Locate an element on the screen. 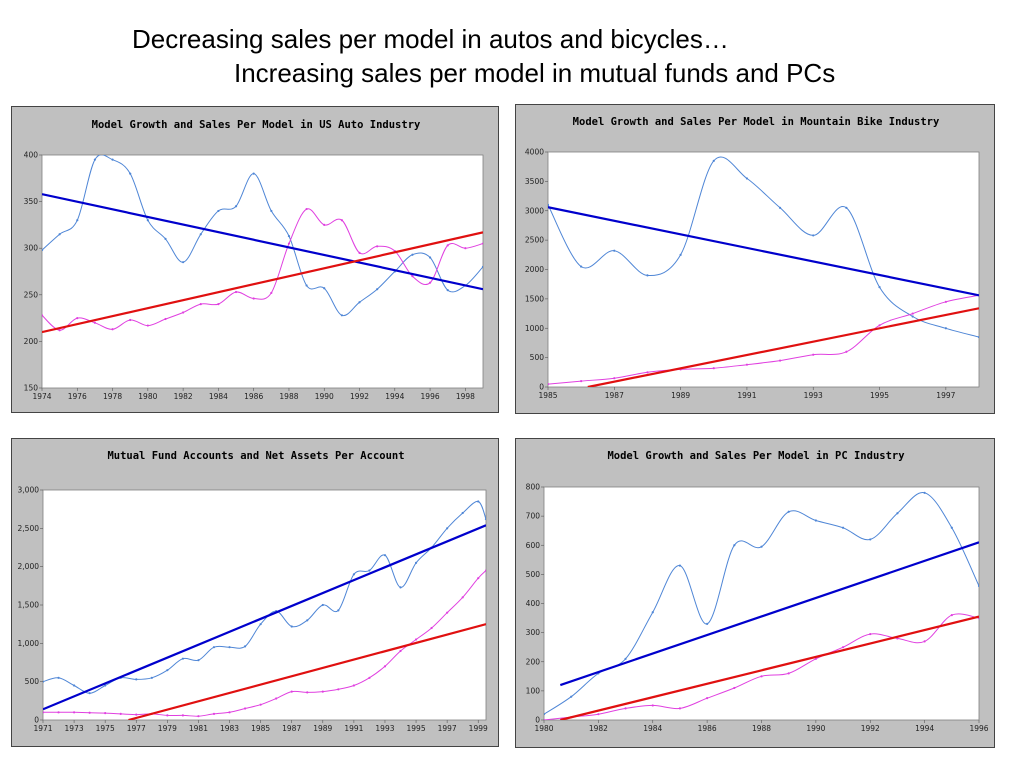  x-tick-label: 1981 is located at coordinates (198, 728).